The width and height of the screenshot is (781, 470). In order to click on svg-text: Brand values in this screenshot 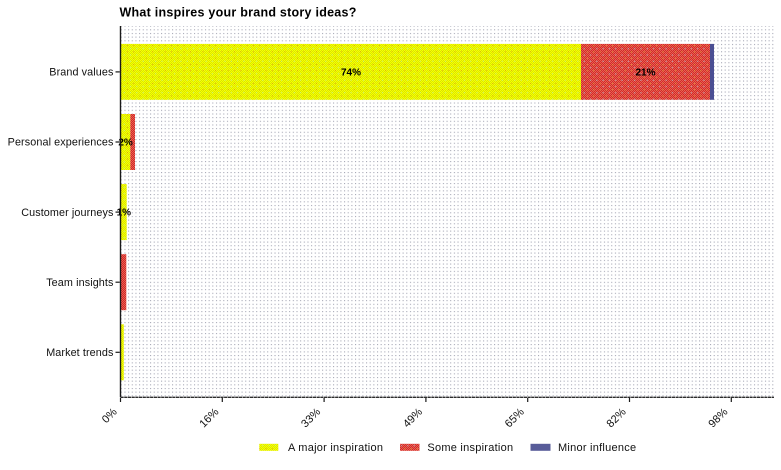, I will do `click(81, 73)`.